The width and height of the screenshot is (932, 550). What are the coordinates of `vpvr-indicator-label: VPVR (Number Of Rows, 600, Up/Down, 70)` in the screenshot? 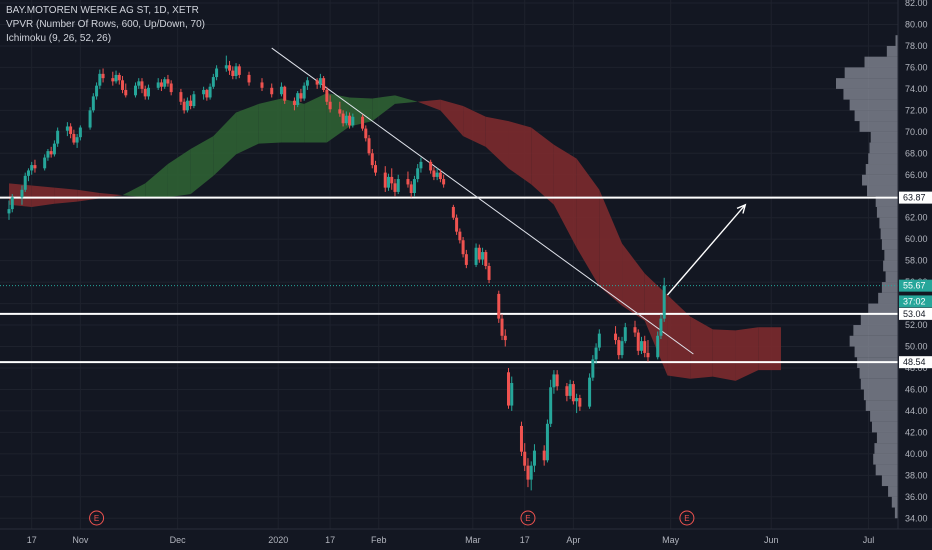 It's located at (105, 24).